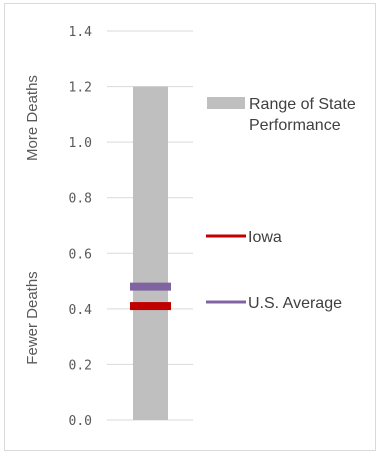 This screenshot has width=380, height=455. I want to click on y-tick-label: 1.2, so click(80, 88).